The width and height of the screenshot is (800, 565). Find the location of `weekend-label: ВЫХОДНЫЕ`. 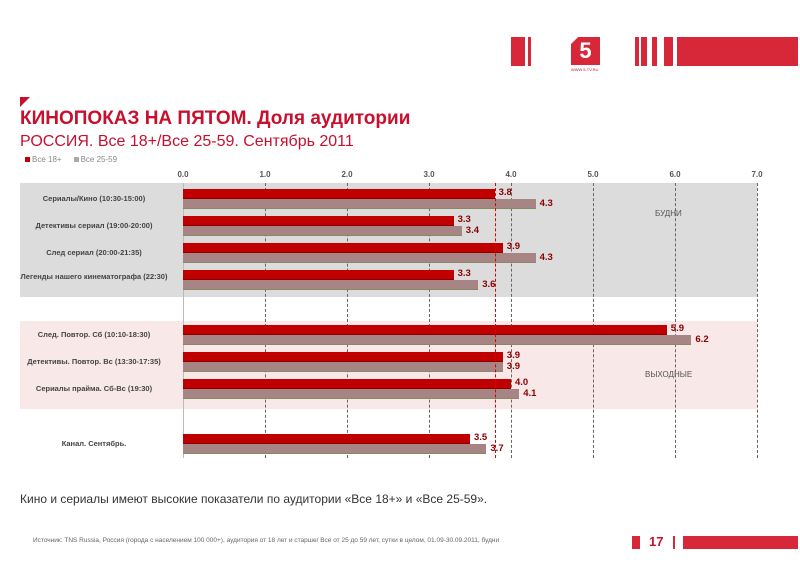

weekend-label: ВЫХОДНЫЕ is located at coordinates (669, 374).